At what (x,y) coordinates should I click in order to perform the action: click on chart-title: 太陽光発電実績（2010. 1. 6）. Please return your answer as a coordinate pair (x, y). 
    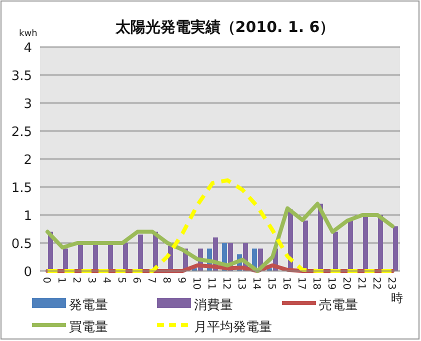
    Looking at the image, I should click on (224, 27).